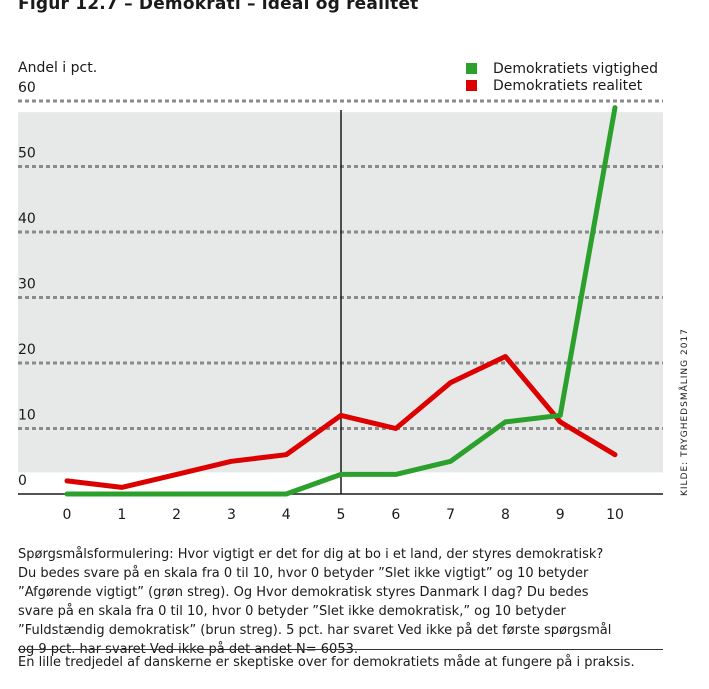 The height and width of the screenshot is (689, 709). What do you see at coordinates (685, 412) in the screenshot?
I see `source-label: KILDE: TRYGHEDSMÅLING 2017` at bounding box center [685, 412].